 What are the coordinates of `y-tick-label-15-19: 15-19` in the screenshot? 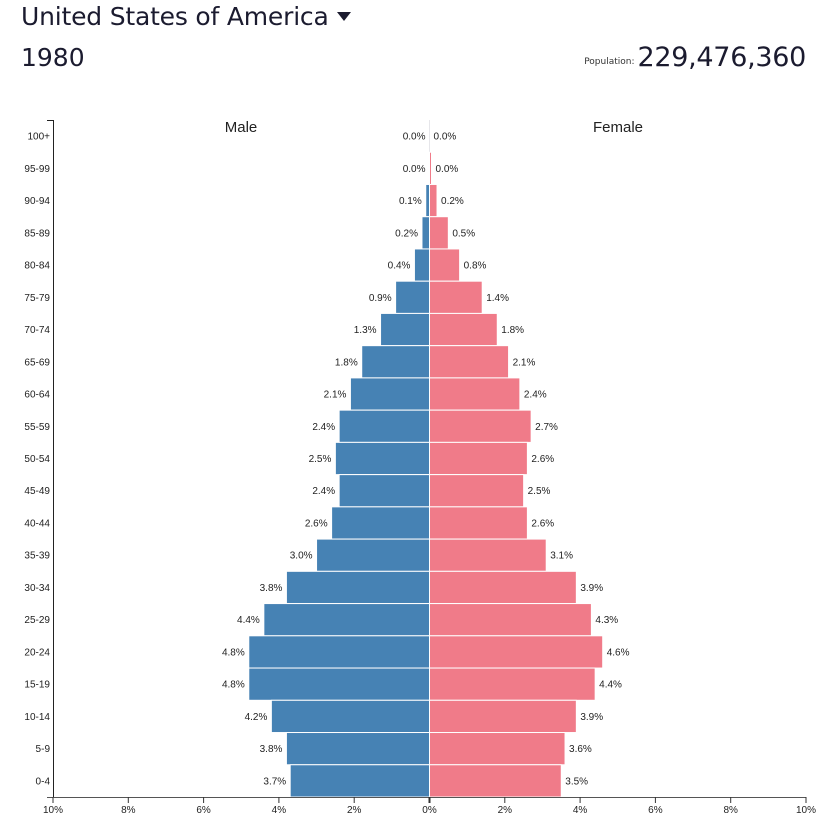 It's located at (37, 685).